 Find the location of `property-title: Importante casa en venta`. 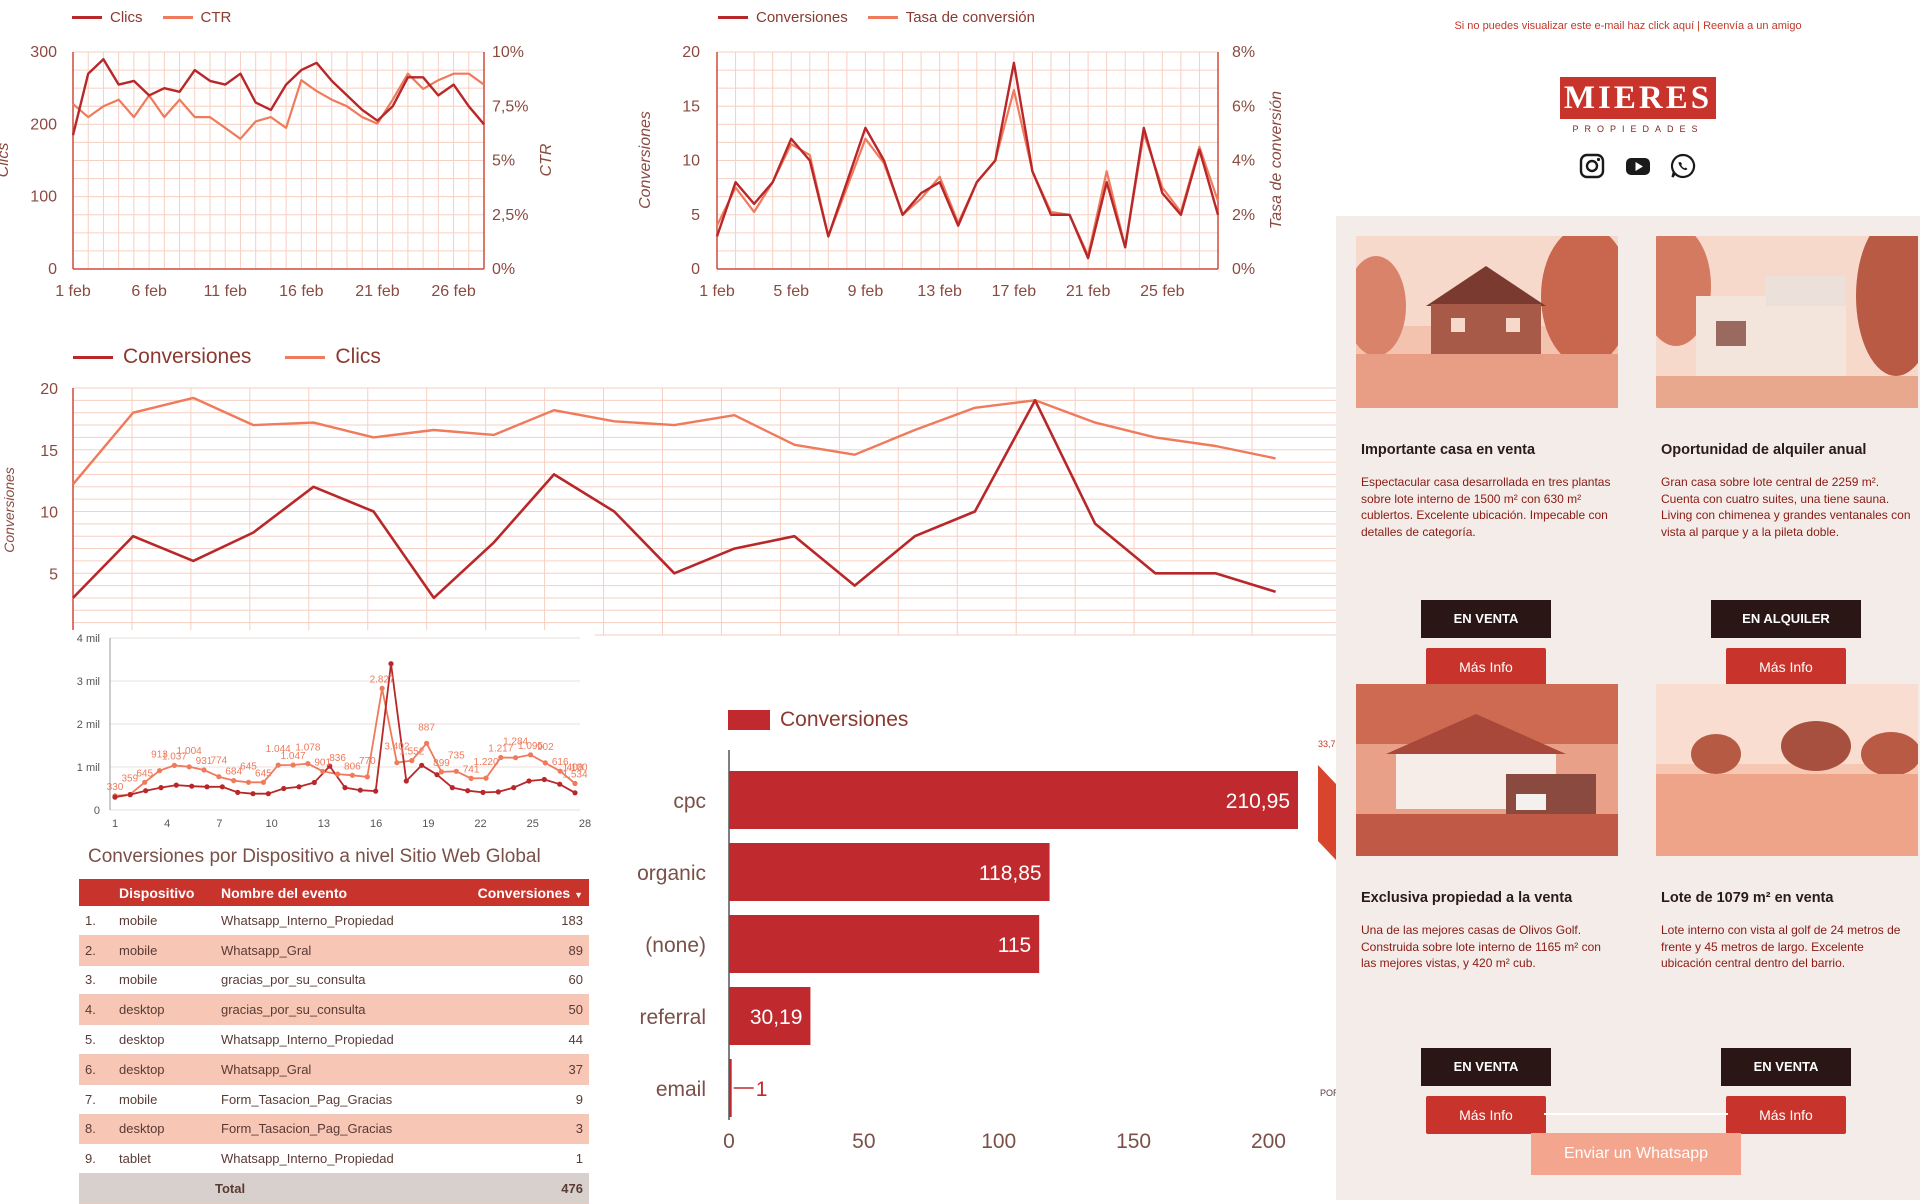

property-title: Importante casa en venta is located at coordinates (1448, 450).